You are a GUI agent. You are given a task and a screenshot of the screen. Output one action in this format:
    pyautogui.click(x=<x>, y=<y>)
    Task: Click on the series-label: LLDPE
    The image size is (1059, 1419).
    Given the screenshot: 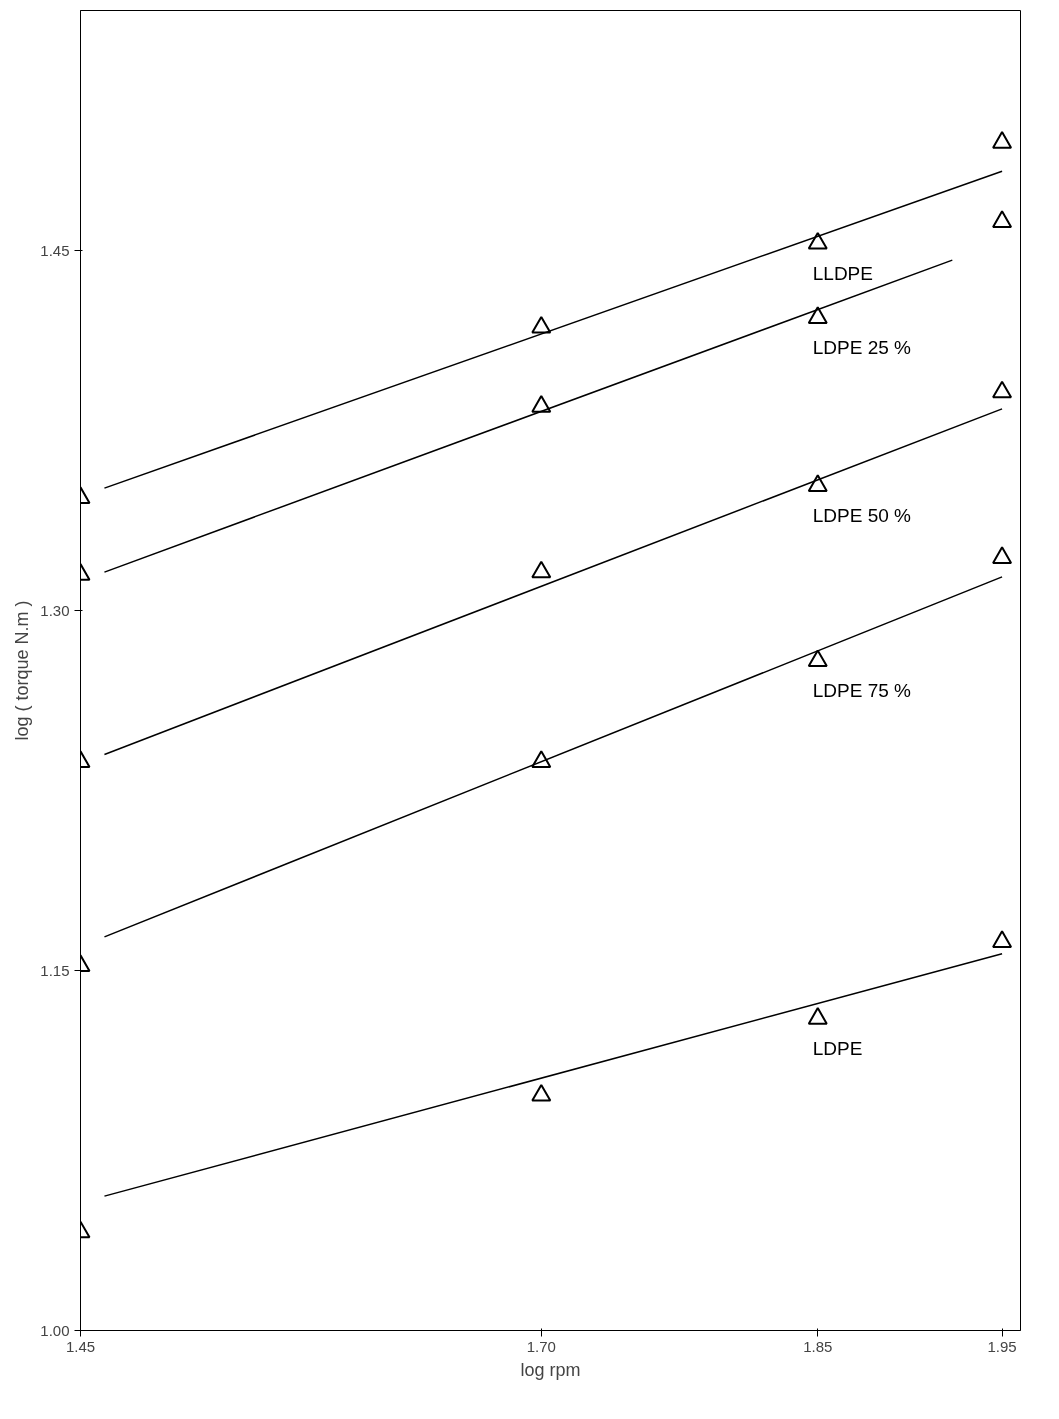 What is the action you would take?
    pyautogui.click(x=842, y=273)
    